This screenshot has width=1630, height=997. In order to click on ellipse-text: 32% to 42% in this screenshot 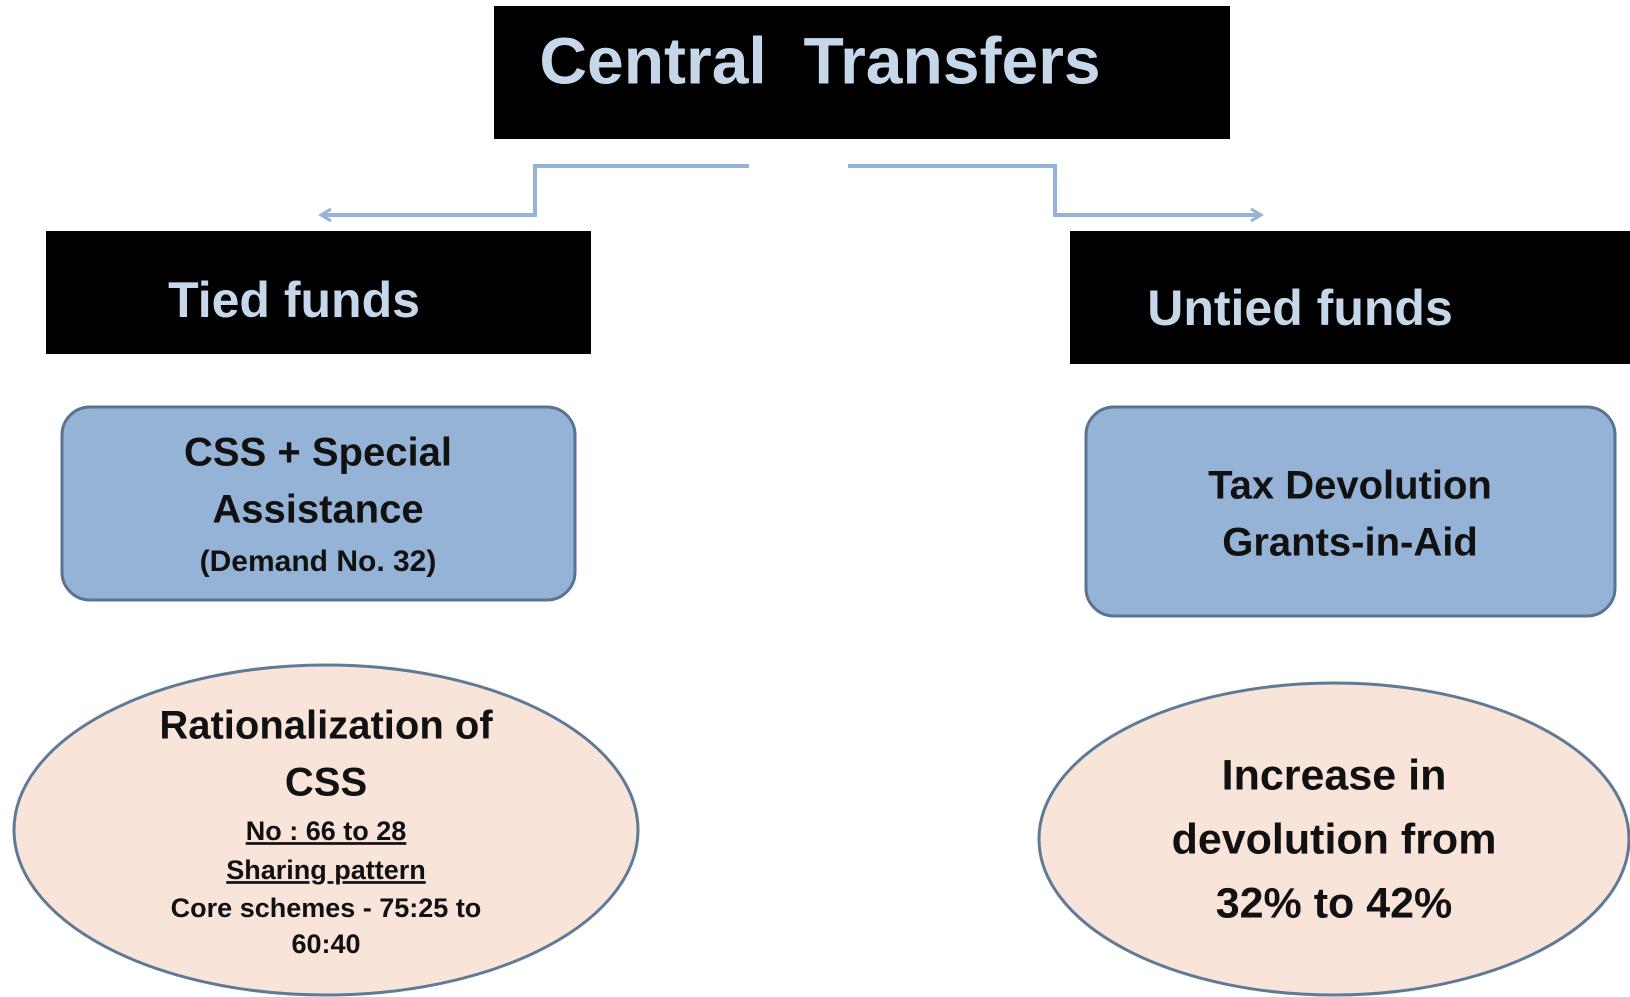, I will do `click(1334, 903)`.